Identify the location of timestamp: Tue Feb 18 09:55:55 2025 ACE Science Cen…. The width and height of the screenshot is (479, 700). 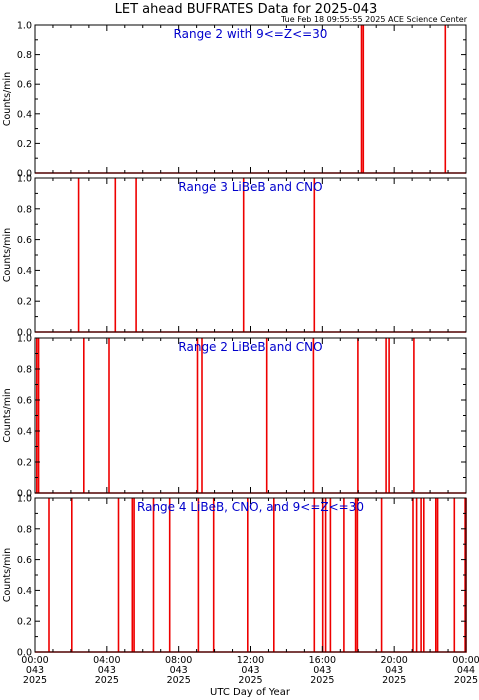
(374, 19).